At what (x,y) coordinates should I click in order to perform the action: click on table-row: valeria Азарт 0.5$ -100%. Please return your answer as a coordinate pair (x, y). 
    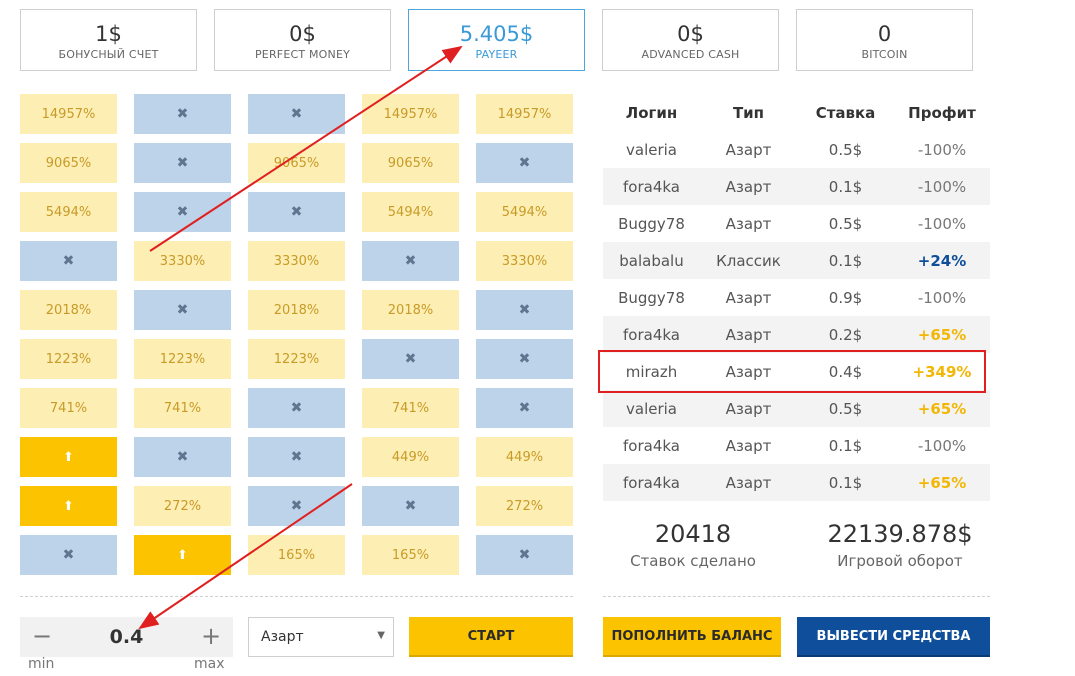
    Looking at the image, I should click on (796, 149).